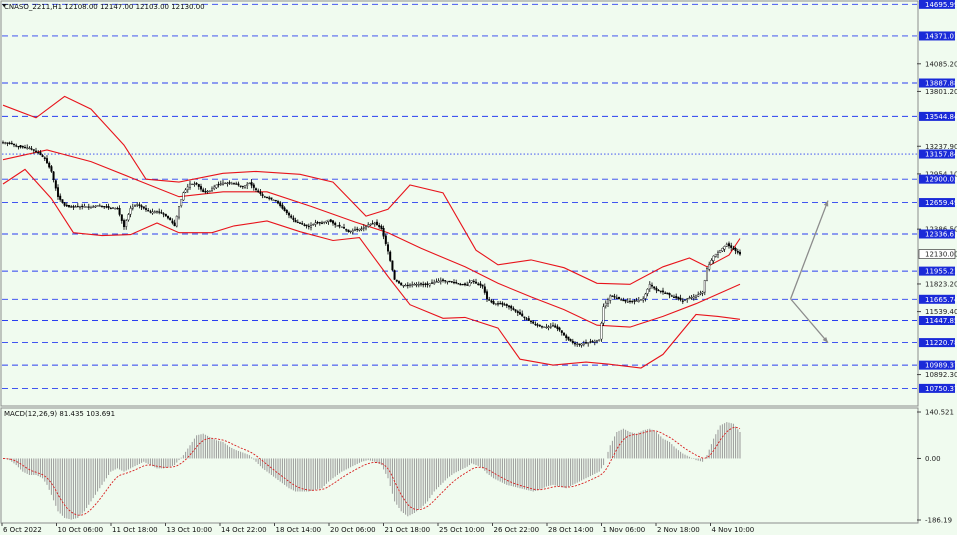  I want to click on current-price-text: 12130.00, so click(941, 255).